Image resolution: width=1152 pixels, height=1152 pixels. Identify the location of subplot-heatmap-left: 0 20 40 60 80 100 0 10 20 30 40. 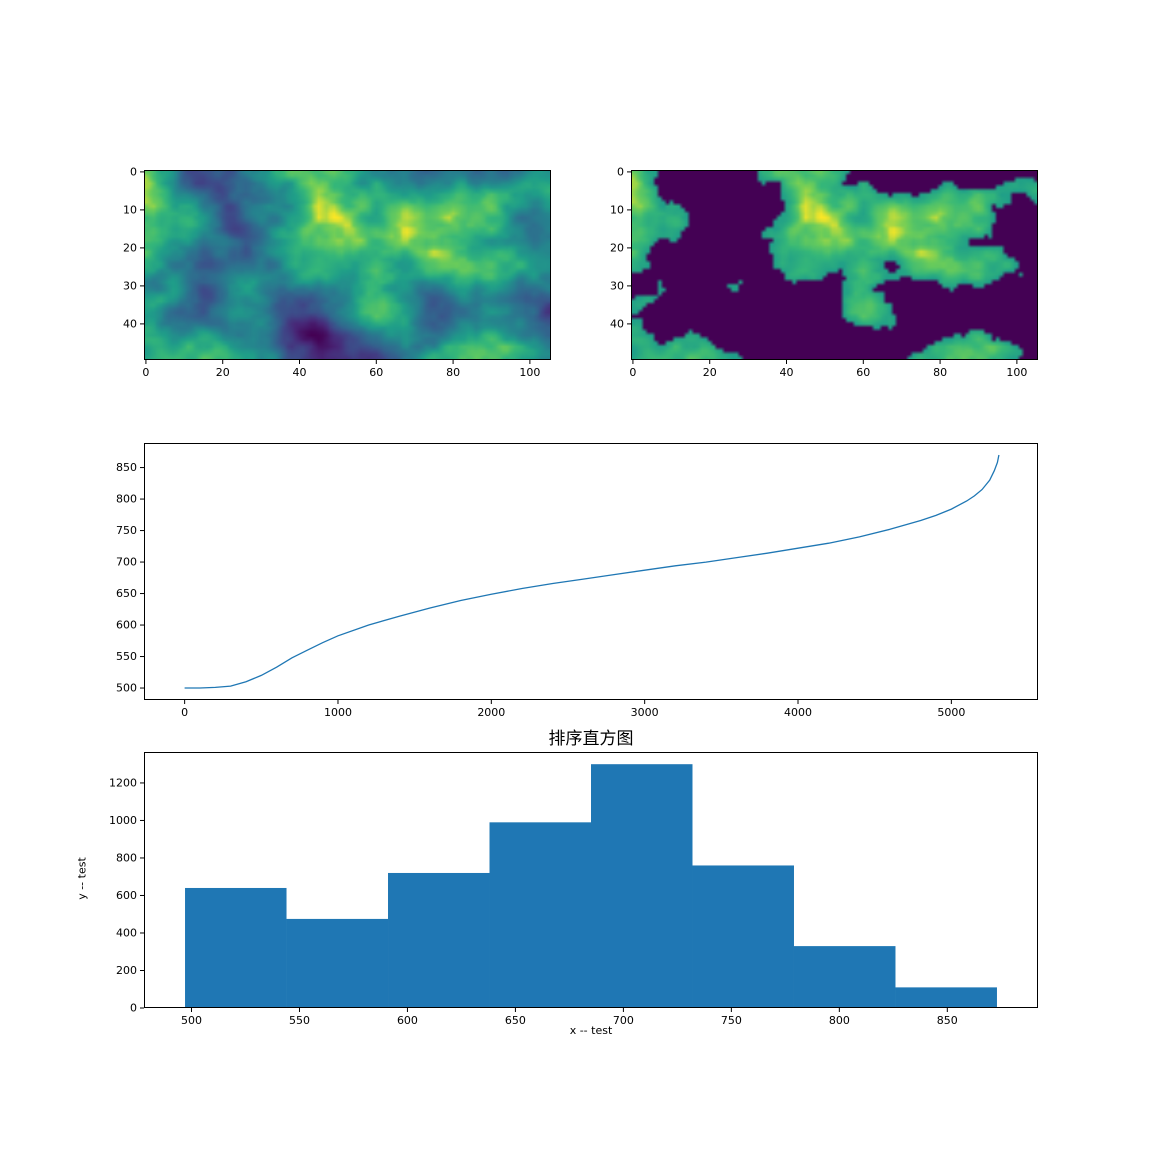
(337, 272).